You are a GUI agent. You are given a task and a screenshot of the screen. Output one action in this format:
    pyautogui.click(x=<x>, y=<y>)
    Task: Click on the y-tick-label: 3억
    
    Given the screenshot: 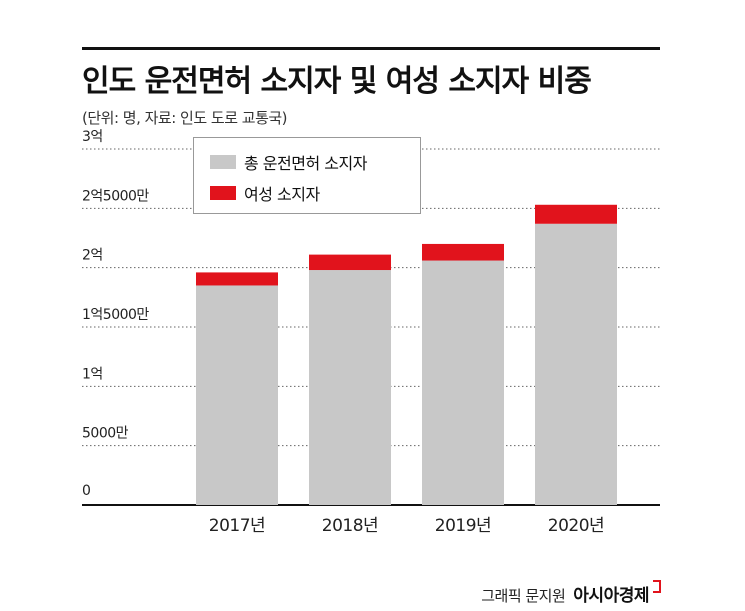 What is the action you would take?
    pyautogui.click(x=92, y=137)
    